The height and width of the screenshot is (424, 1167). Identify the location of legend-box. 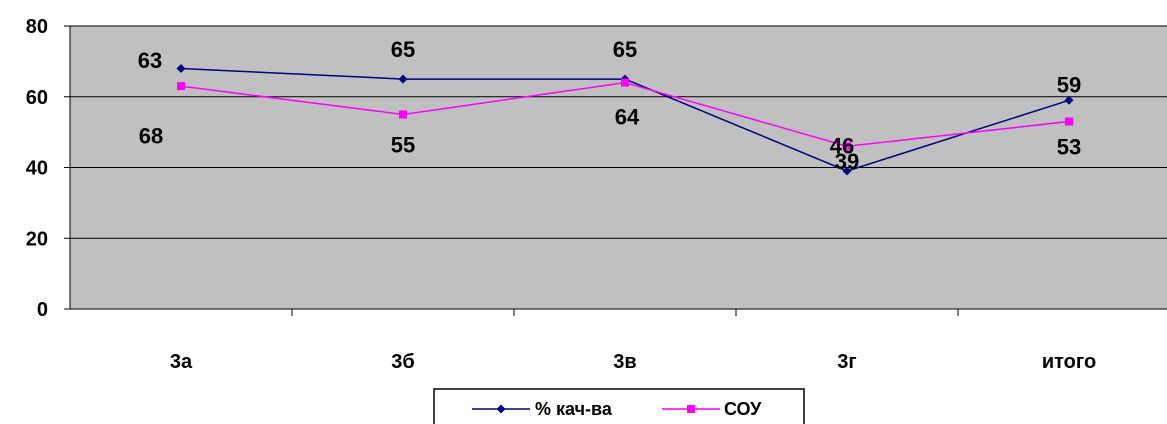
(619, 406).